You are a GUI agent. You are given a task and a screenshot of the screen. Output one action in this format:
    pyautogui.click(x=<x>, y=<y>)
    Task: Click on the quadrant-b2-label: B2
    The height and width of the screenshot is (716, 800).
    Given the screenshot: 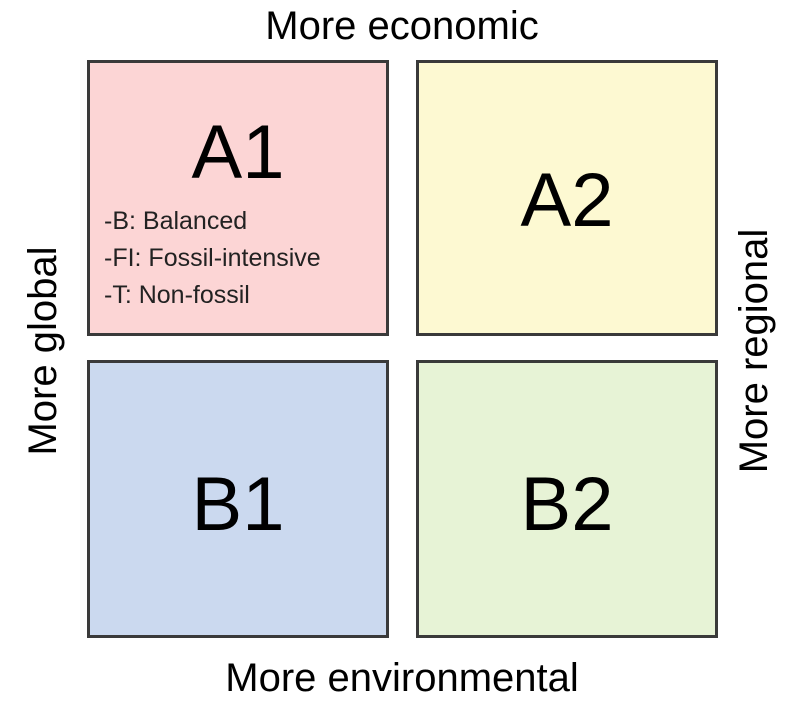 What is the action you would take?
    pyautogui.click(x=567, y=504)
    